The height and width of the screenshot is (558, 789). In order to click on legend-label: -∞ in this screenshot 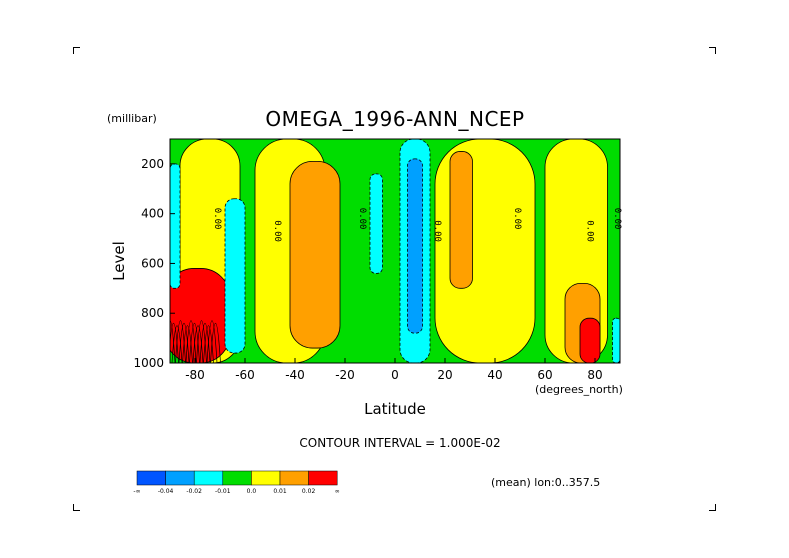, I will do `click(136, 491)`.